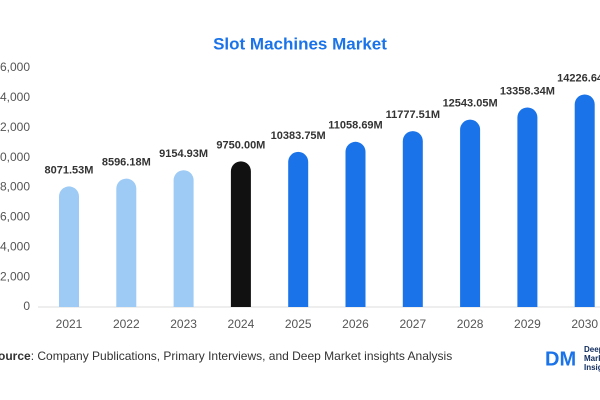 This screenshot has height=400, width=600. What do you see at coordinates (298, 136) in the screenshot?
I see `value-label: 10383.75M` at bounding box center [298, 136].